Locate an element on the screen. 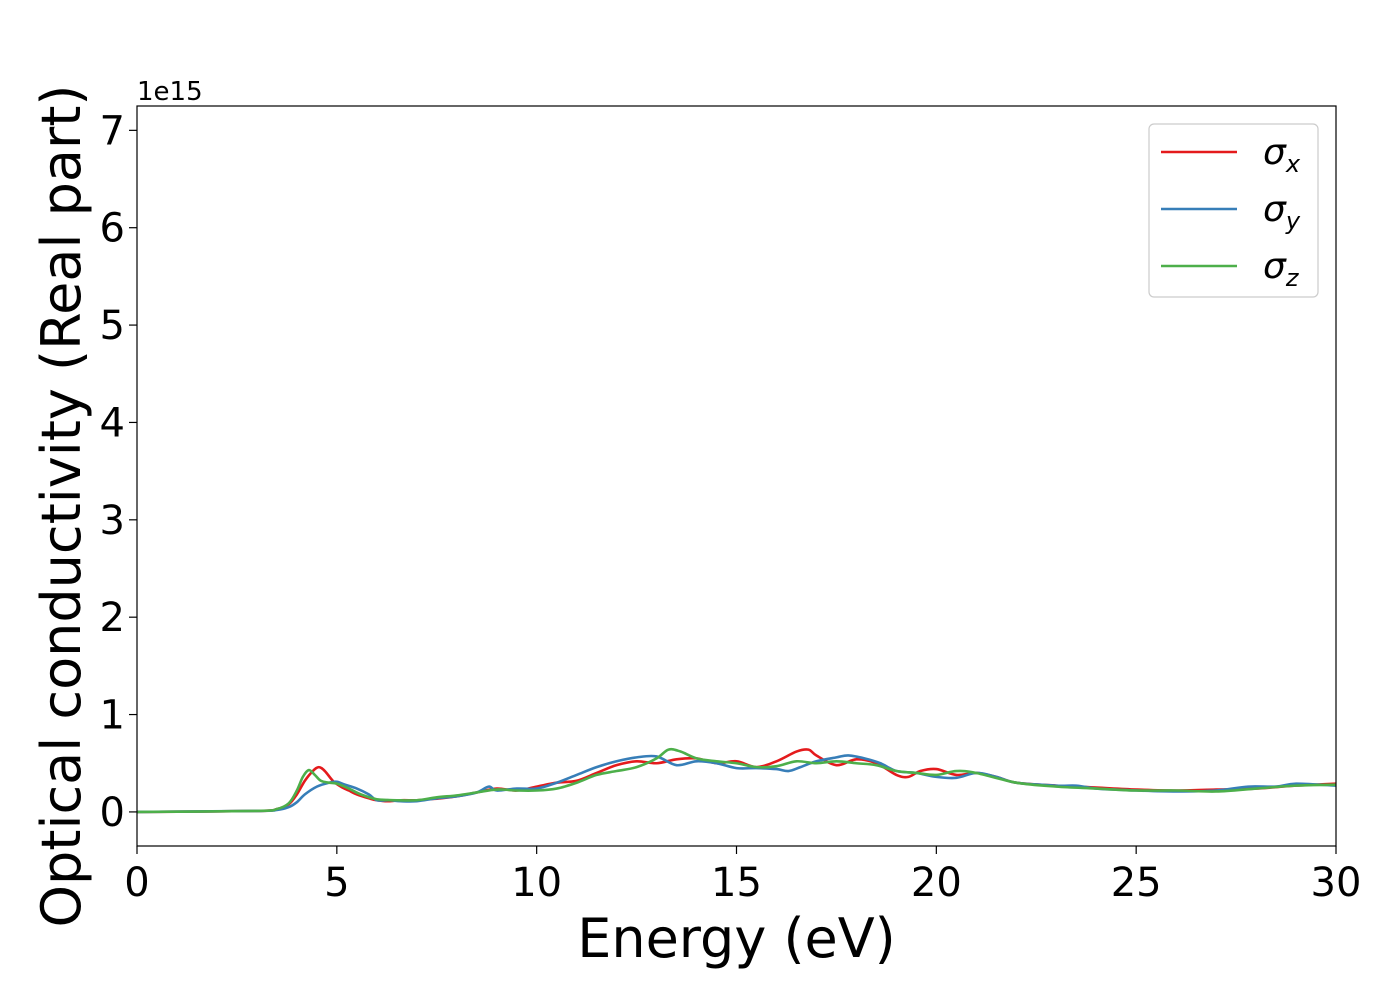 This screenshot has width=1400, height=1000. y-tick-label: 7 is located at coordinates (112, 131).